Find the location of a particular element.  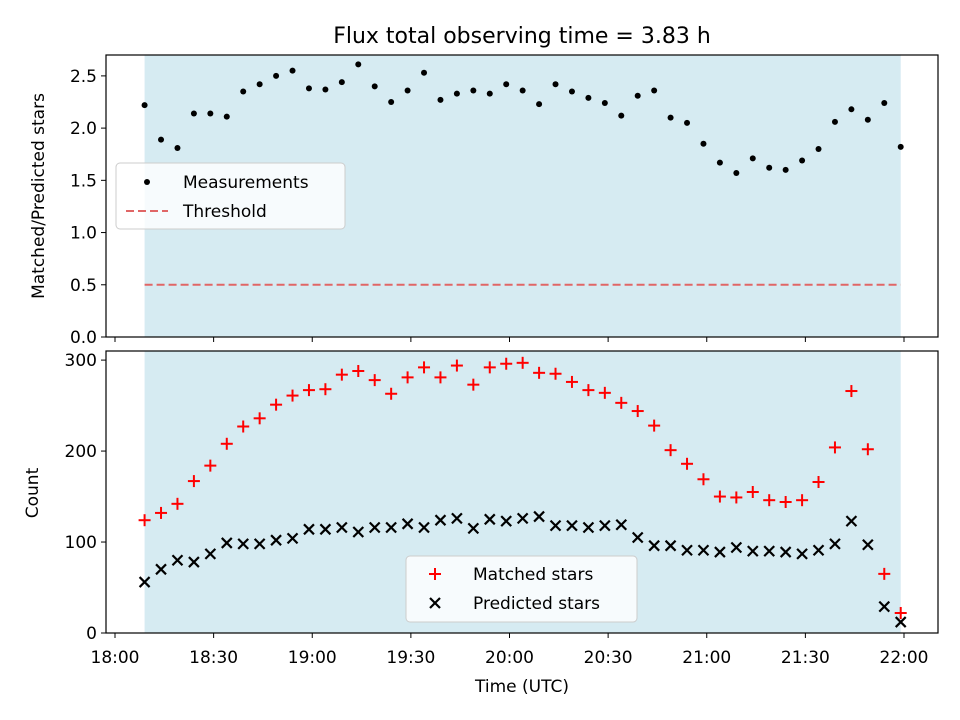

legend-matched-marker is located at coordinates (435, 574).